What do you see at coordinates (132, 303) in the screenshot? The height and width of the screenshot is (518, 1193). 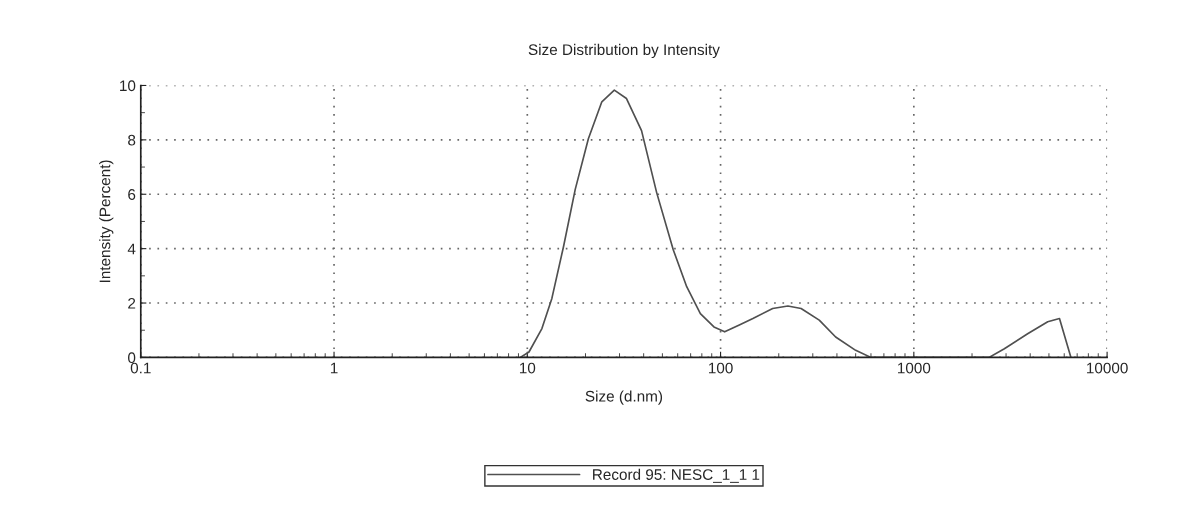 I see `y-tick-label: 2` at bounding box center [132, 303].